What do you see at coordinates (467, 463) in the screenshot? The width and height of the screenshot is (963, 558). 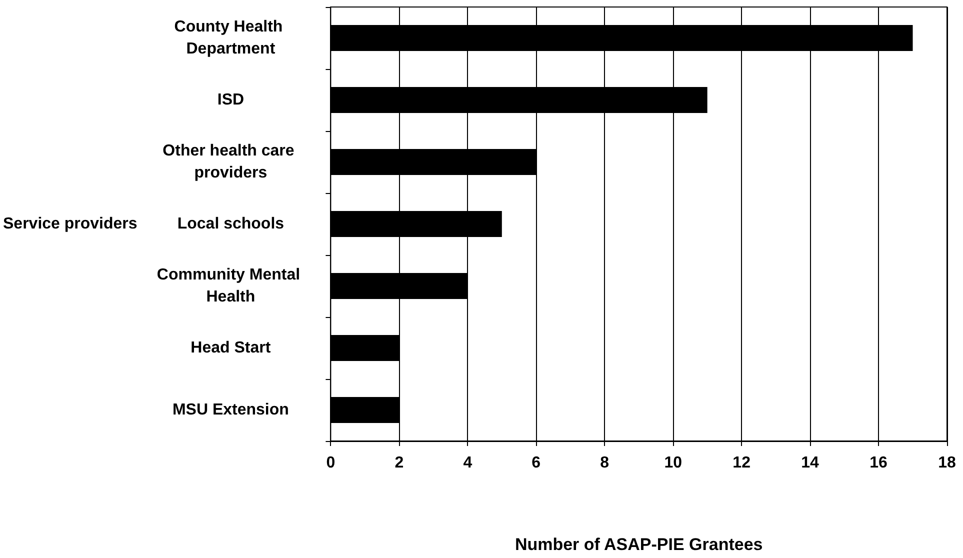 I see `x-tick-label: 4` at bounding box center [467, 463].